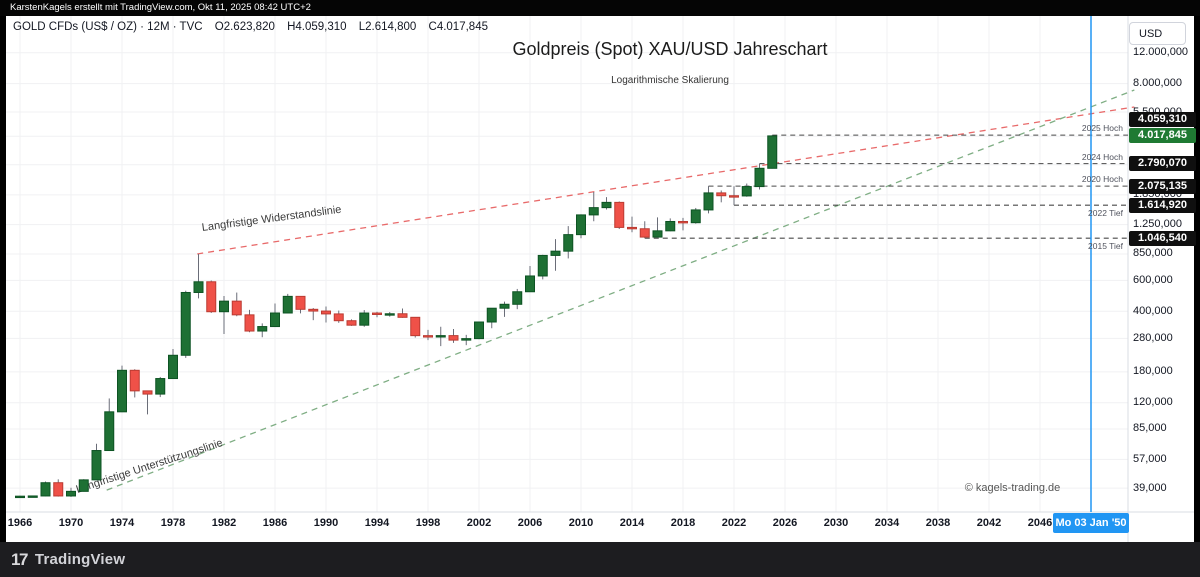 This screenshot has height=577, width=1200. I want to click on footer-bar: 17 TradingView, so click(600, 559).